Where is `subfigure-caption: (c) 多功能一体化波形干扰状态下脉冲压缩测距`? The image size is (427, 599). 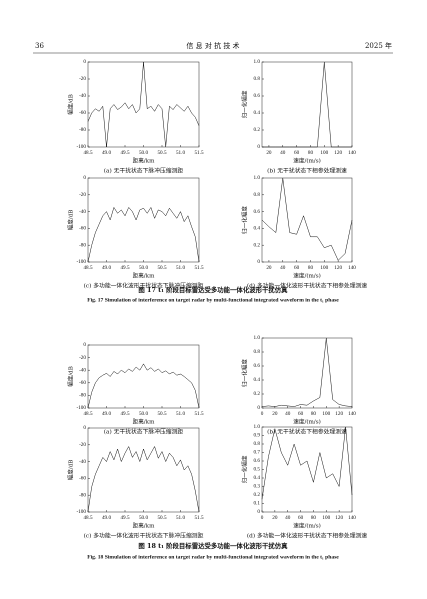 subfigure-caption: (c) 多功能一体化波形干扰状态下脉冲压缩测距 is located at coordinates (144, 536).